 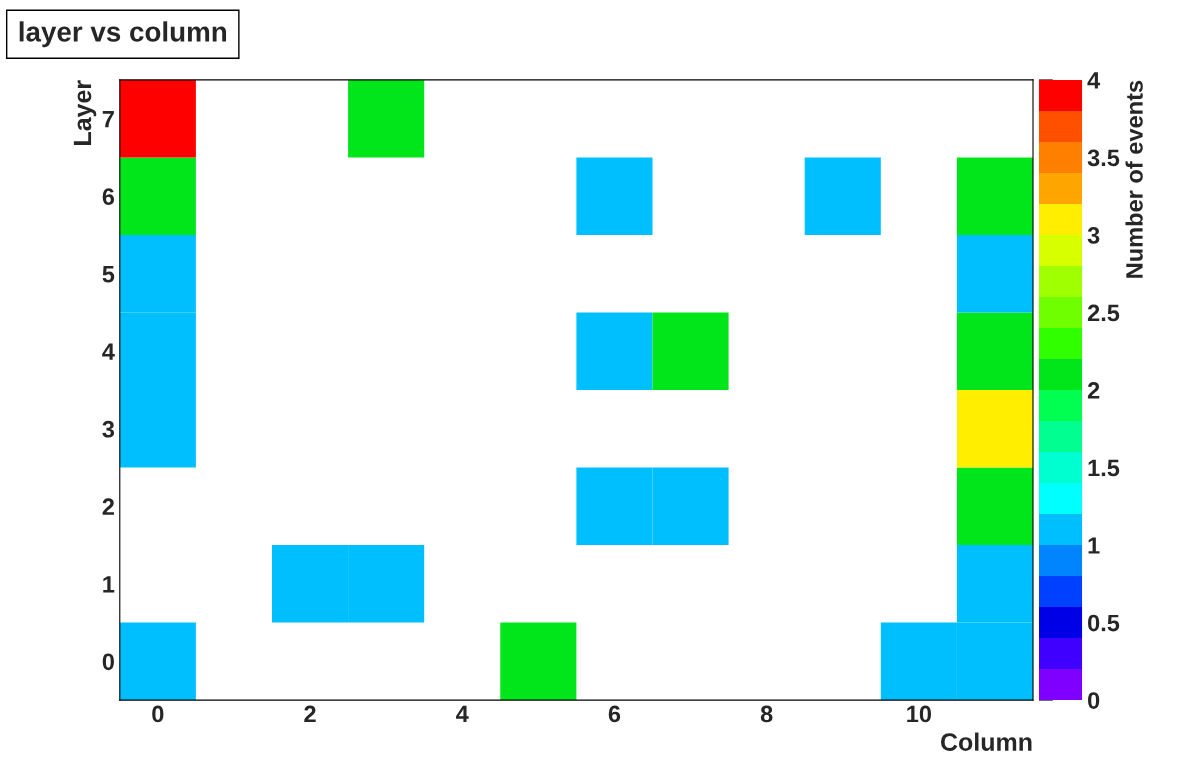 What do you see at coordinates (1093, 235) in the screenshot?
I see `color-bar-label: 3` at bounding box center [1093, 235].